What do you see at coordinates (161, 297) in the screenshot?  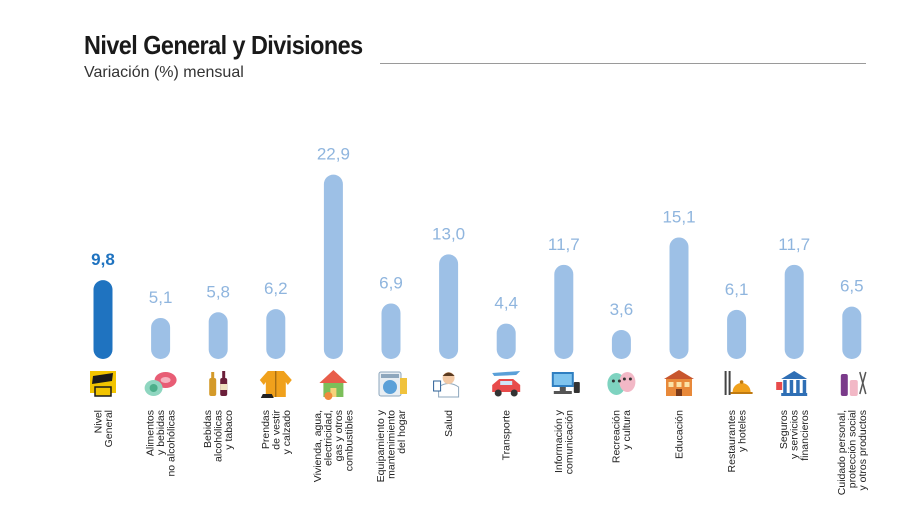 I see `data-label: 5,1` at bounding box center [161, 297].